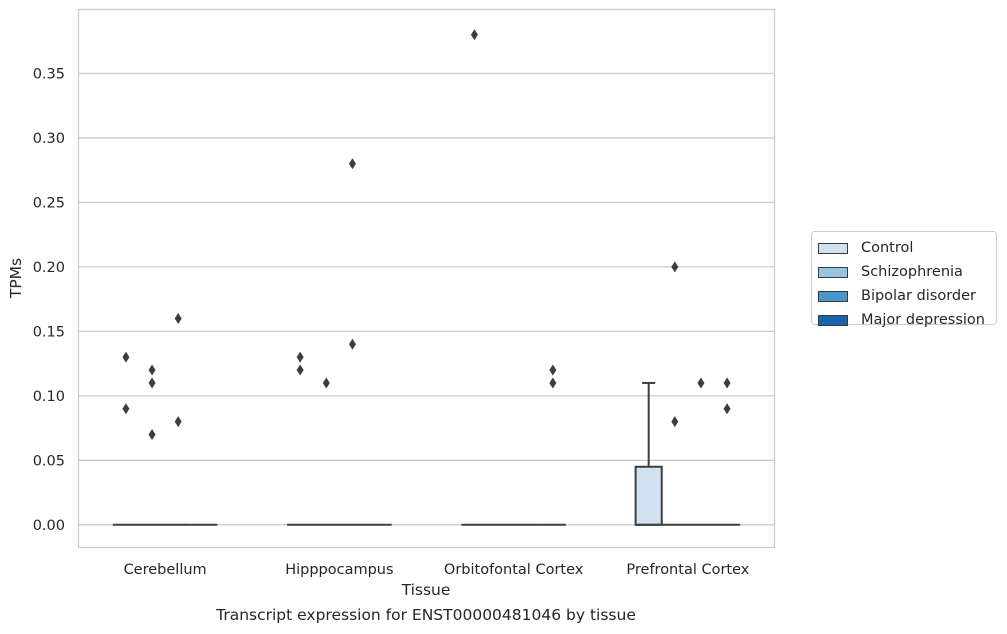 Image resolution: width=1007 pixels, height=634 pixels. Describe the element at coordinates (923, 320) in the screenshot. I see `legend-label: Major depression` at that location.